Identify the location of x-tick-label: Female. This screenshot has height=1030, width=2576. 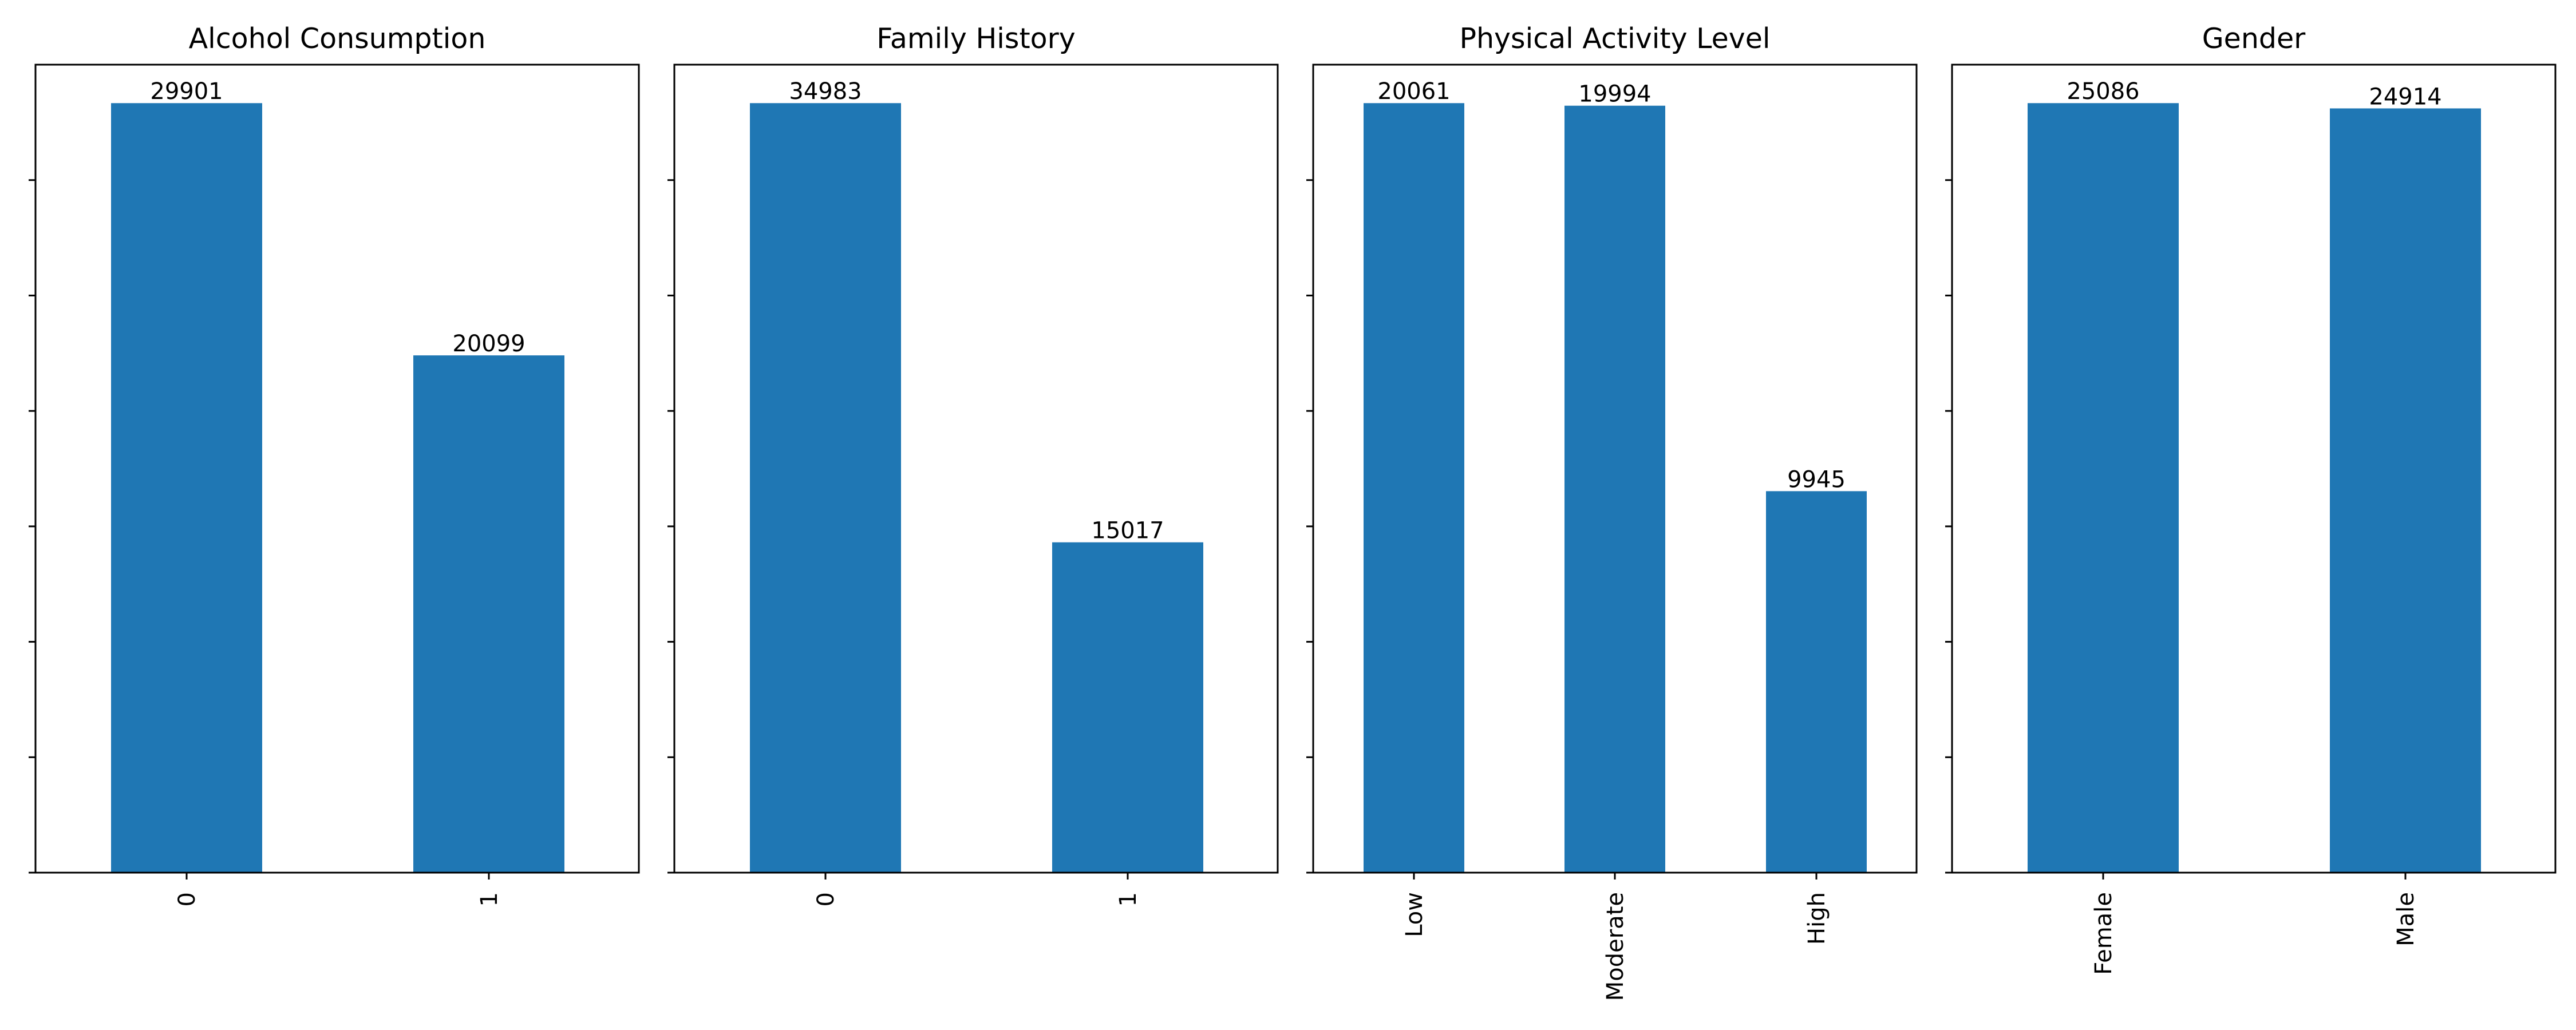
(2104, 933).